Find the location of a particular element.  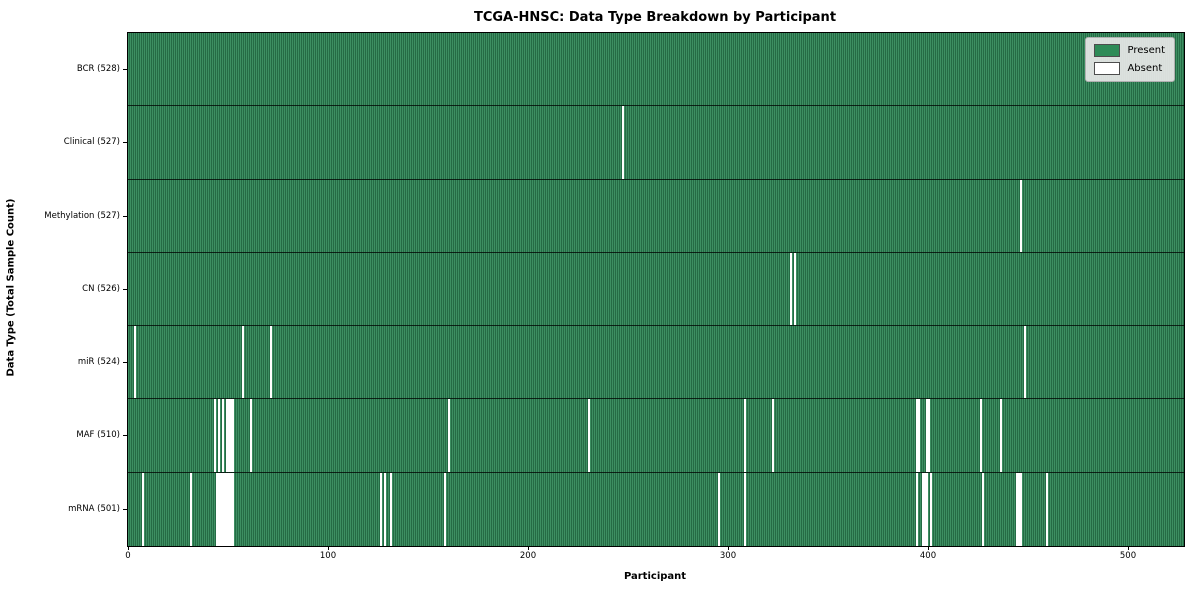

legend-label: Absent is located at coordinates (1145, 68).